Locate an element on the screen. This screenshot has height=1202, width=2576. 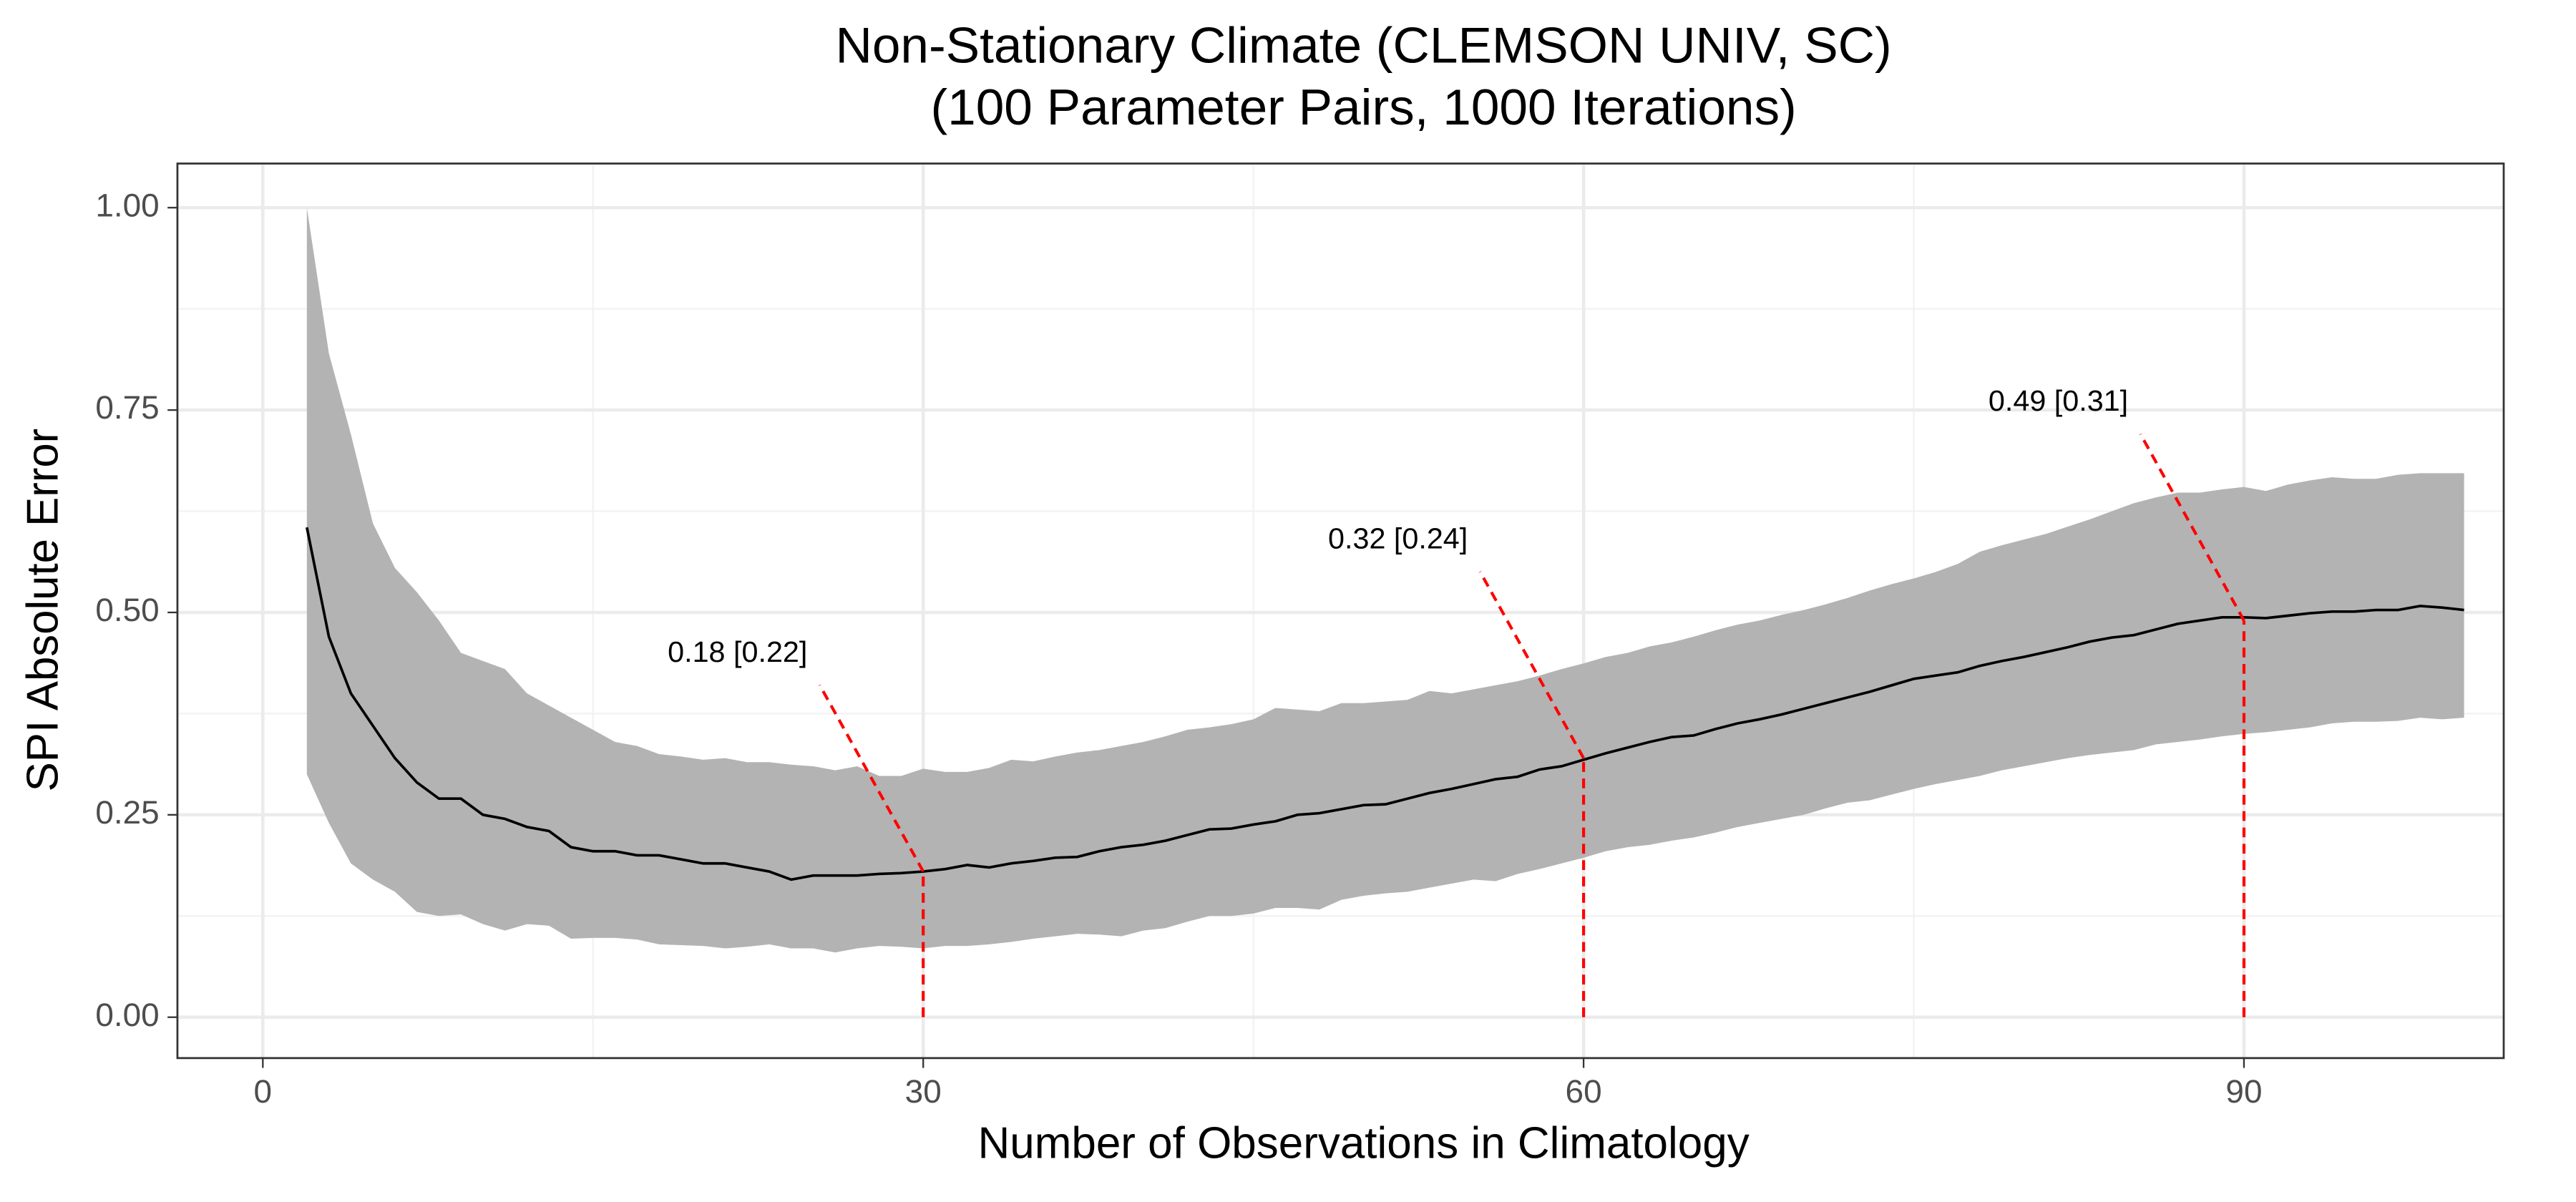
y-tick-label: 1.00 is located at coordinates (127, 205).